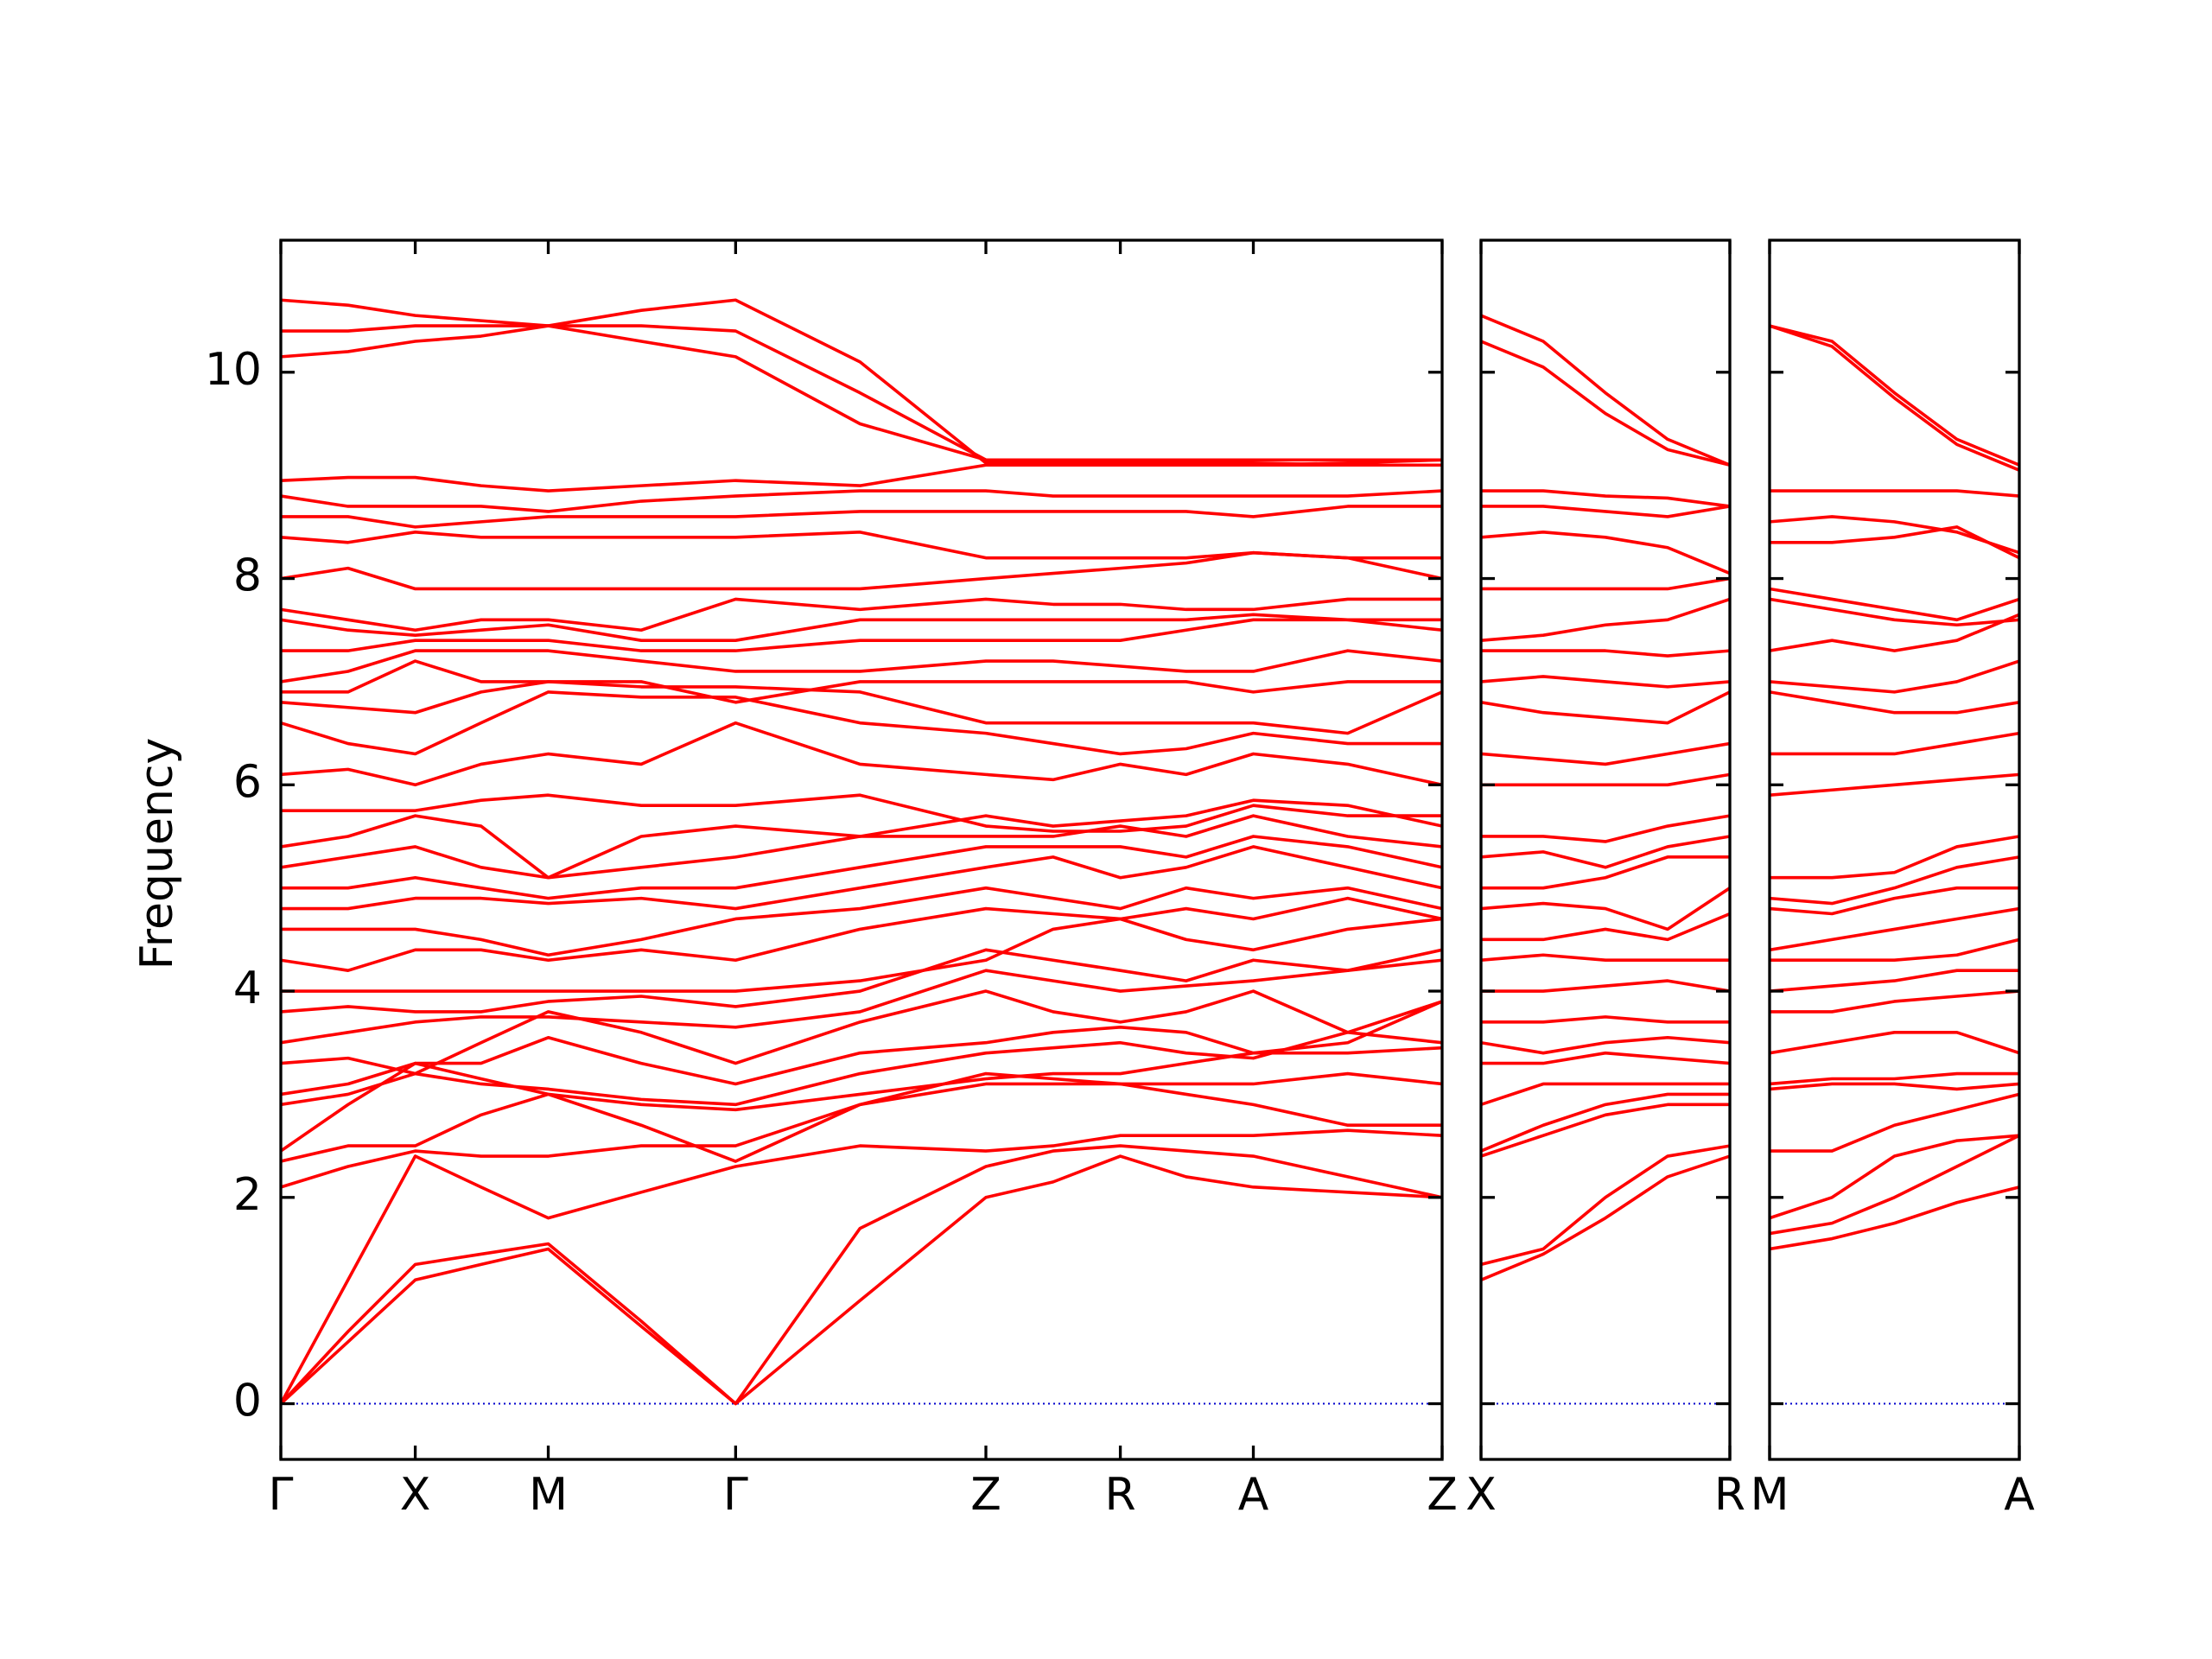 Image resolution: width=2212 pixels, height=1659 pixels. What do you see at coordinates (247, 1401) in the screenshot?
I see `y-tick-label: 0` at bounding box center [247, 1401].